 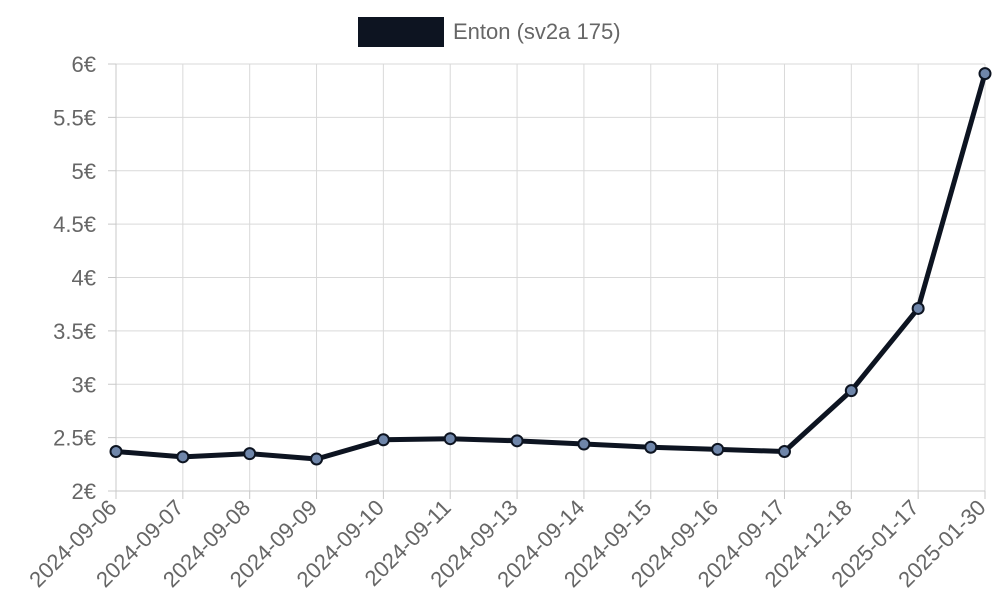 I want to click on y-tick-label: 5€, so click(x=84, y=171).